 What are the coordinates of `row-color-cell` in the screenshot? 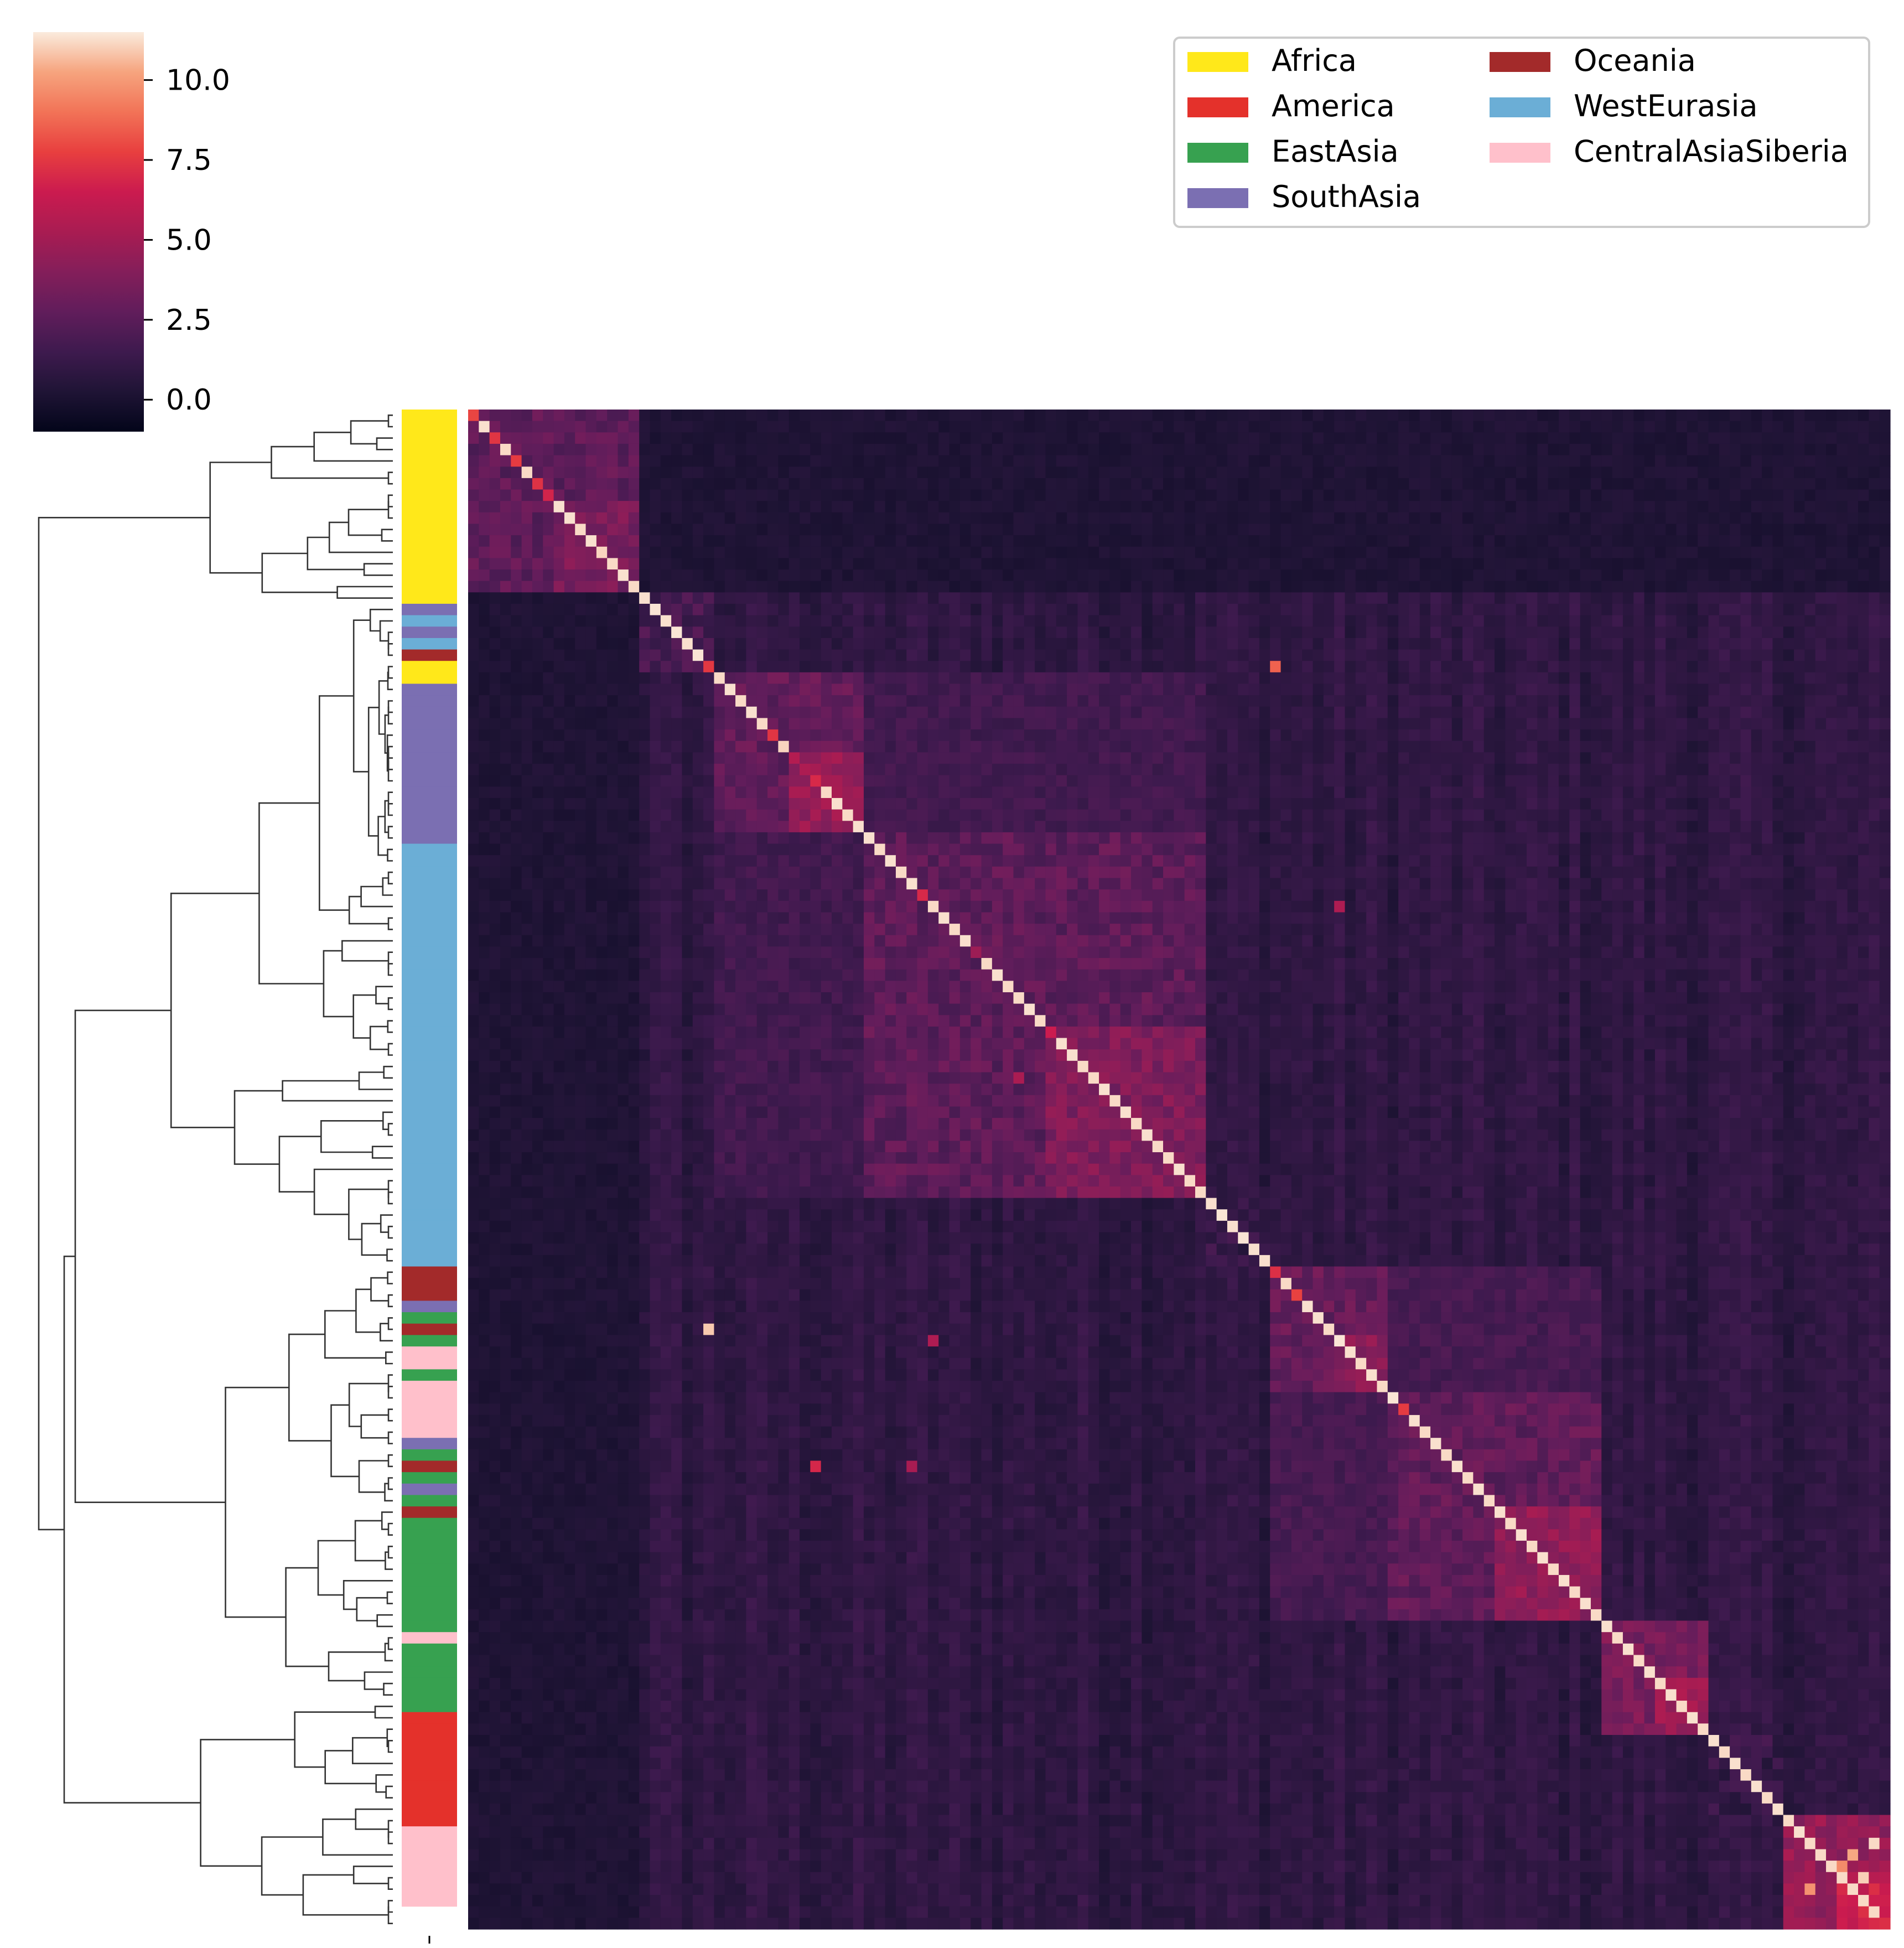 It's located at (430, 552).